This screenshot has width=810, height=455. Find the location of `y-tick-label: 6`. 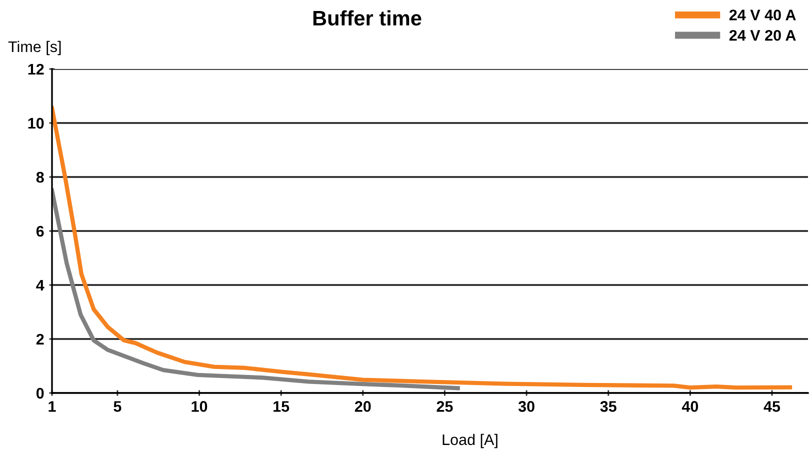

y-tick-label: 6 is located at coordinates (40, 231).